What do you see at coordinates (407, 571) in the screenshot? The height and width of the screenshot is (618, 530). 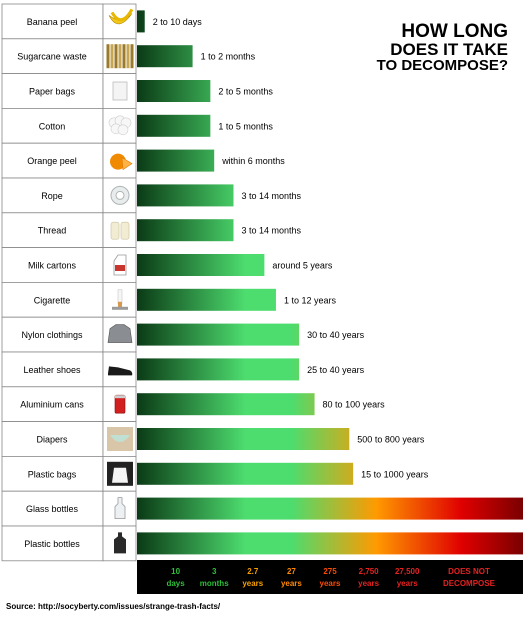 I see `scale-tick-value: 27,500` at bounding box center [407, 571].